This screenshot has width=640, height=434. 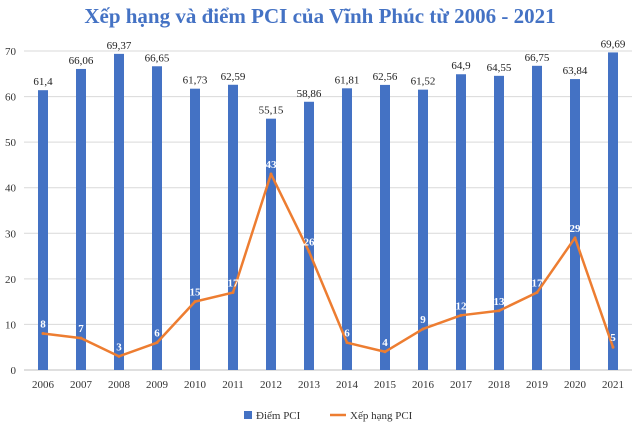 What do you see at coordinates (157, 58) in the screenshot?
I see `bar-value-label: 66,65` at bounding box center [157, 58].